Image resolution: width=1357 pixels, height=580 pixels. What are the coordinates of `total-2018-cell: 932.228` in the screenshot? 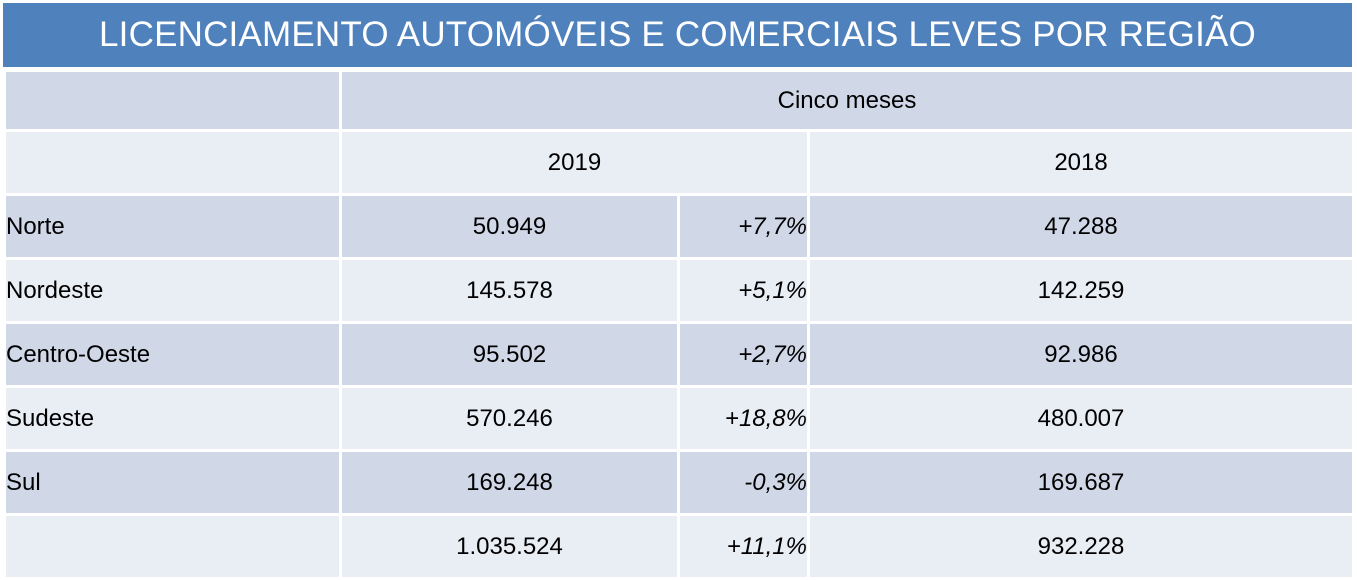 It's located at (1081, 546).